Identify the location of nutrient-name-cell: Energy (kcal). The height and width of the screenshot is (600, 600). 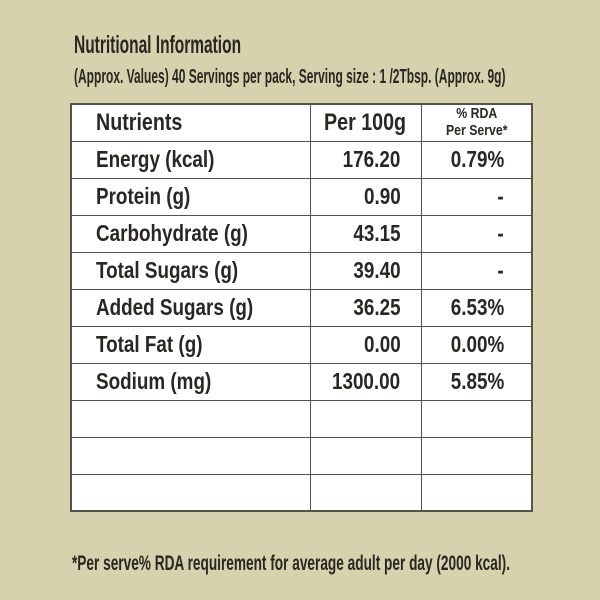
(190, 159).